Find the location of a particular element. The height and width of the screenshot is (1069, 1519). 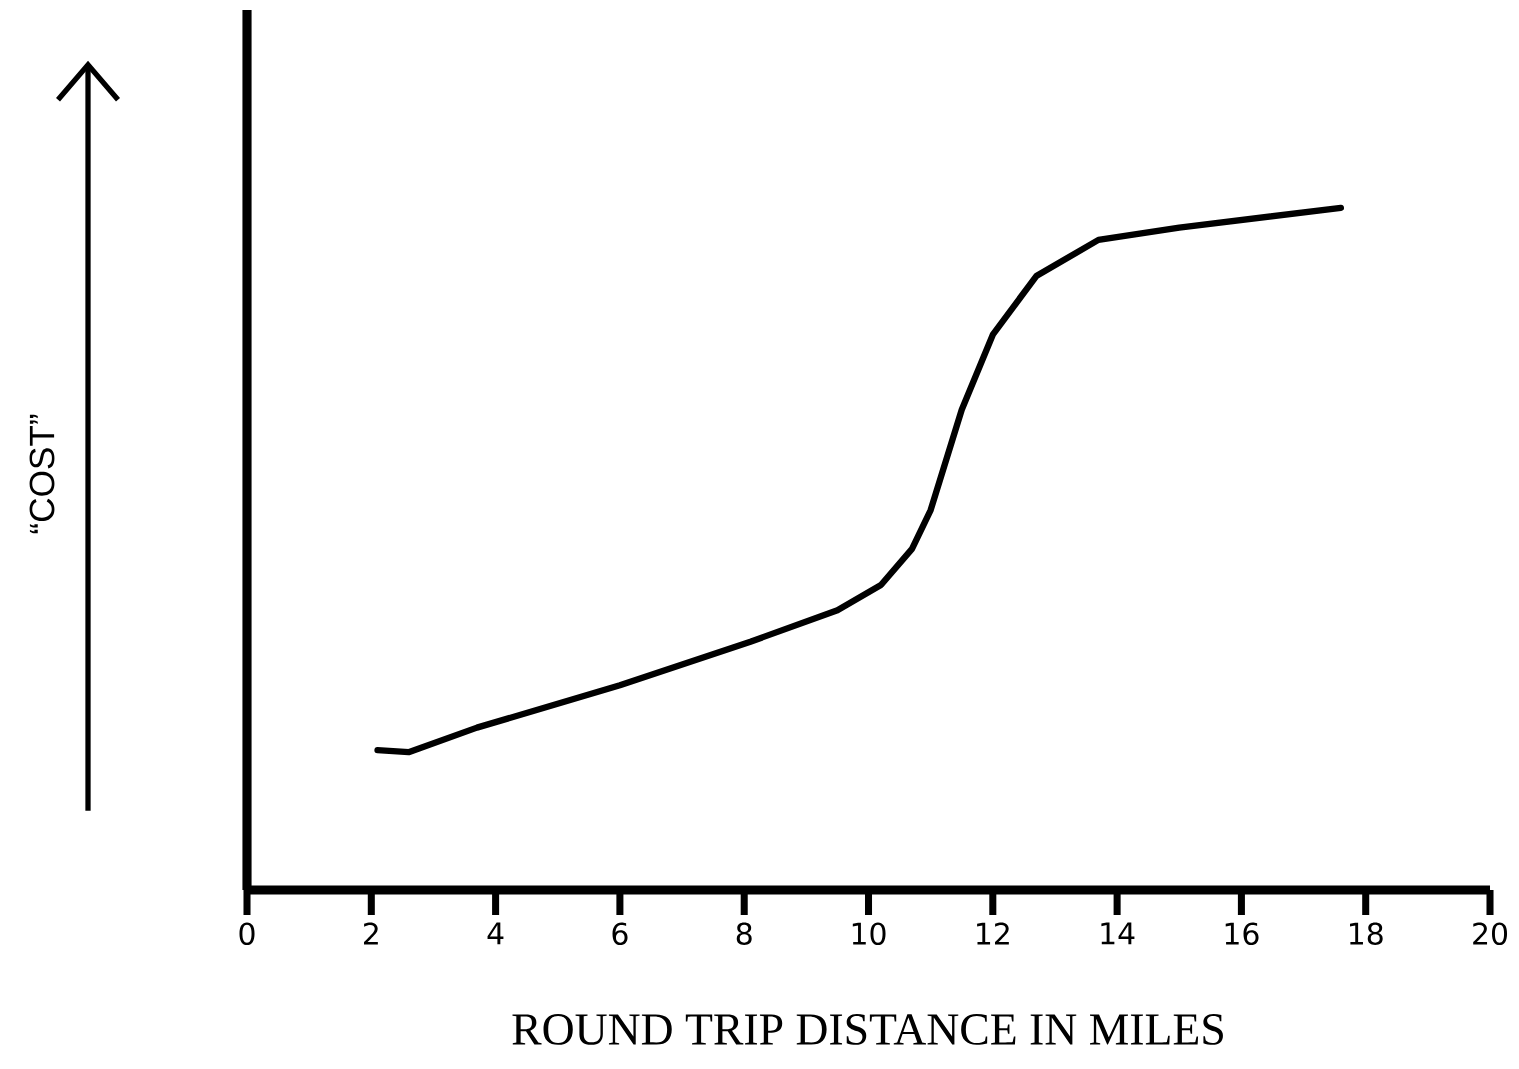

x-tick-label: 8 is located at coordinates (744, 934).